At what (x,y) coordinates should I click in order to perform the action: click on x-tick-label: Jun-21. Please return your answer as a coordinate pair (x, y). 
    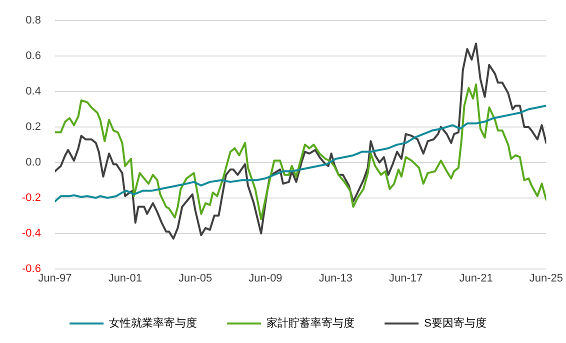
    Looking at the image, I should click on (476, 278).